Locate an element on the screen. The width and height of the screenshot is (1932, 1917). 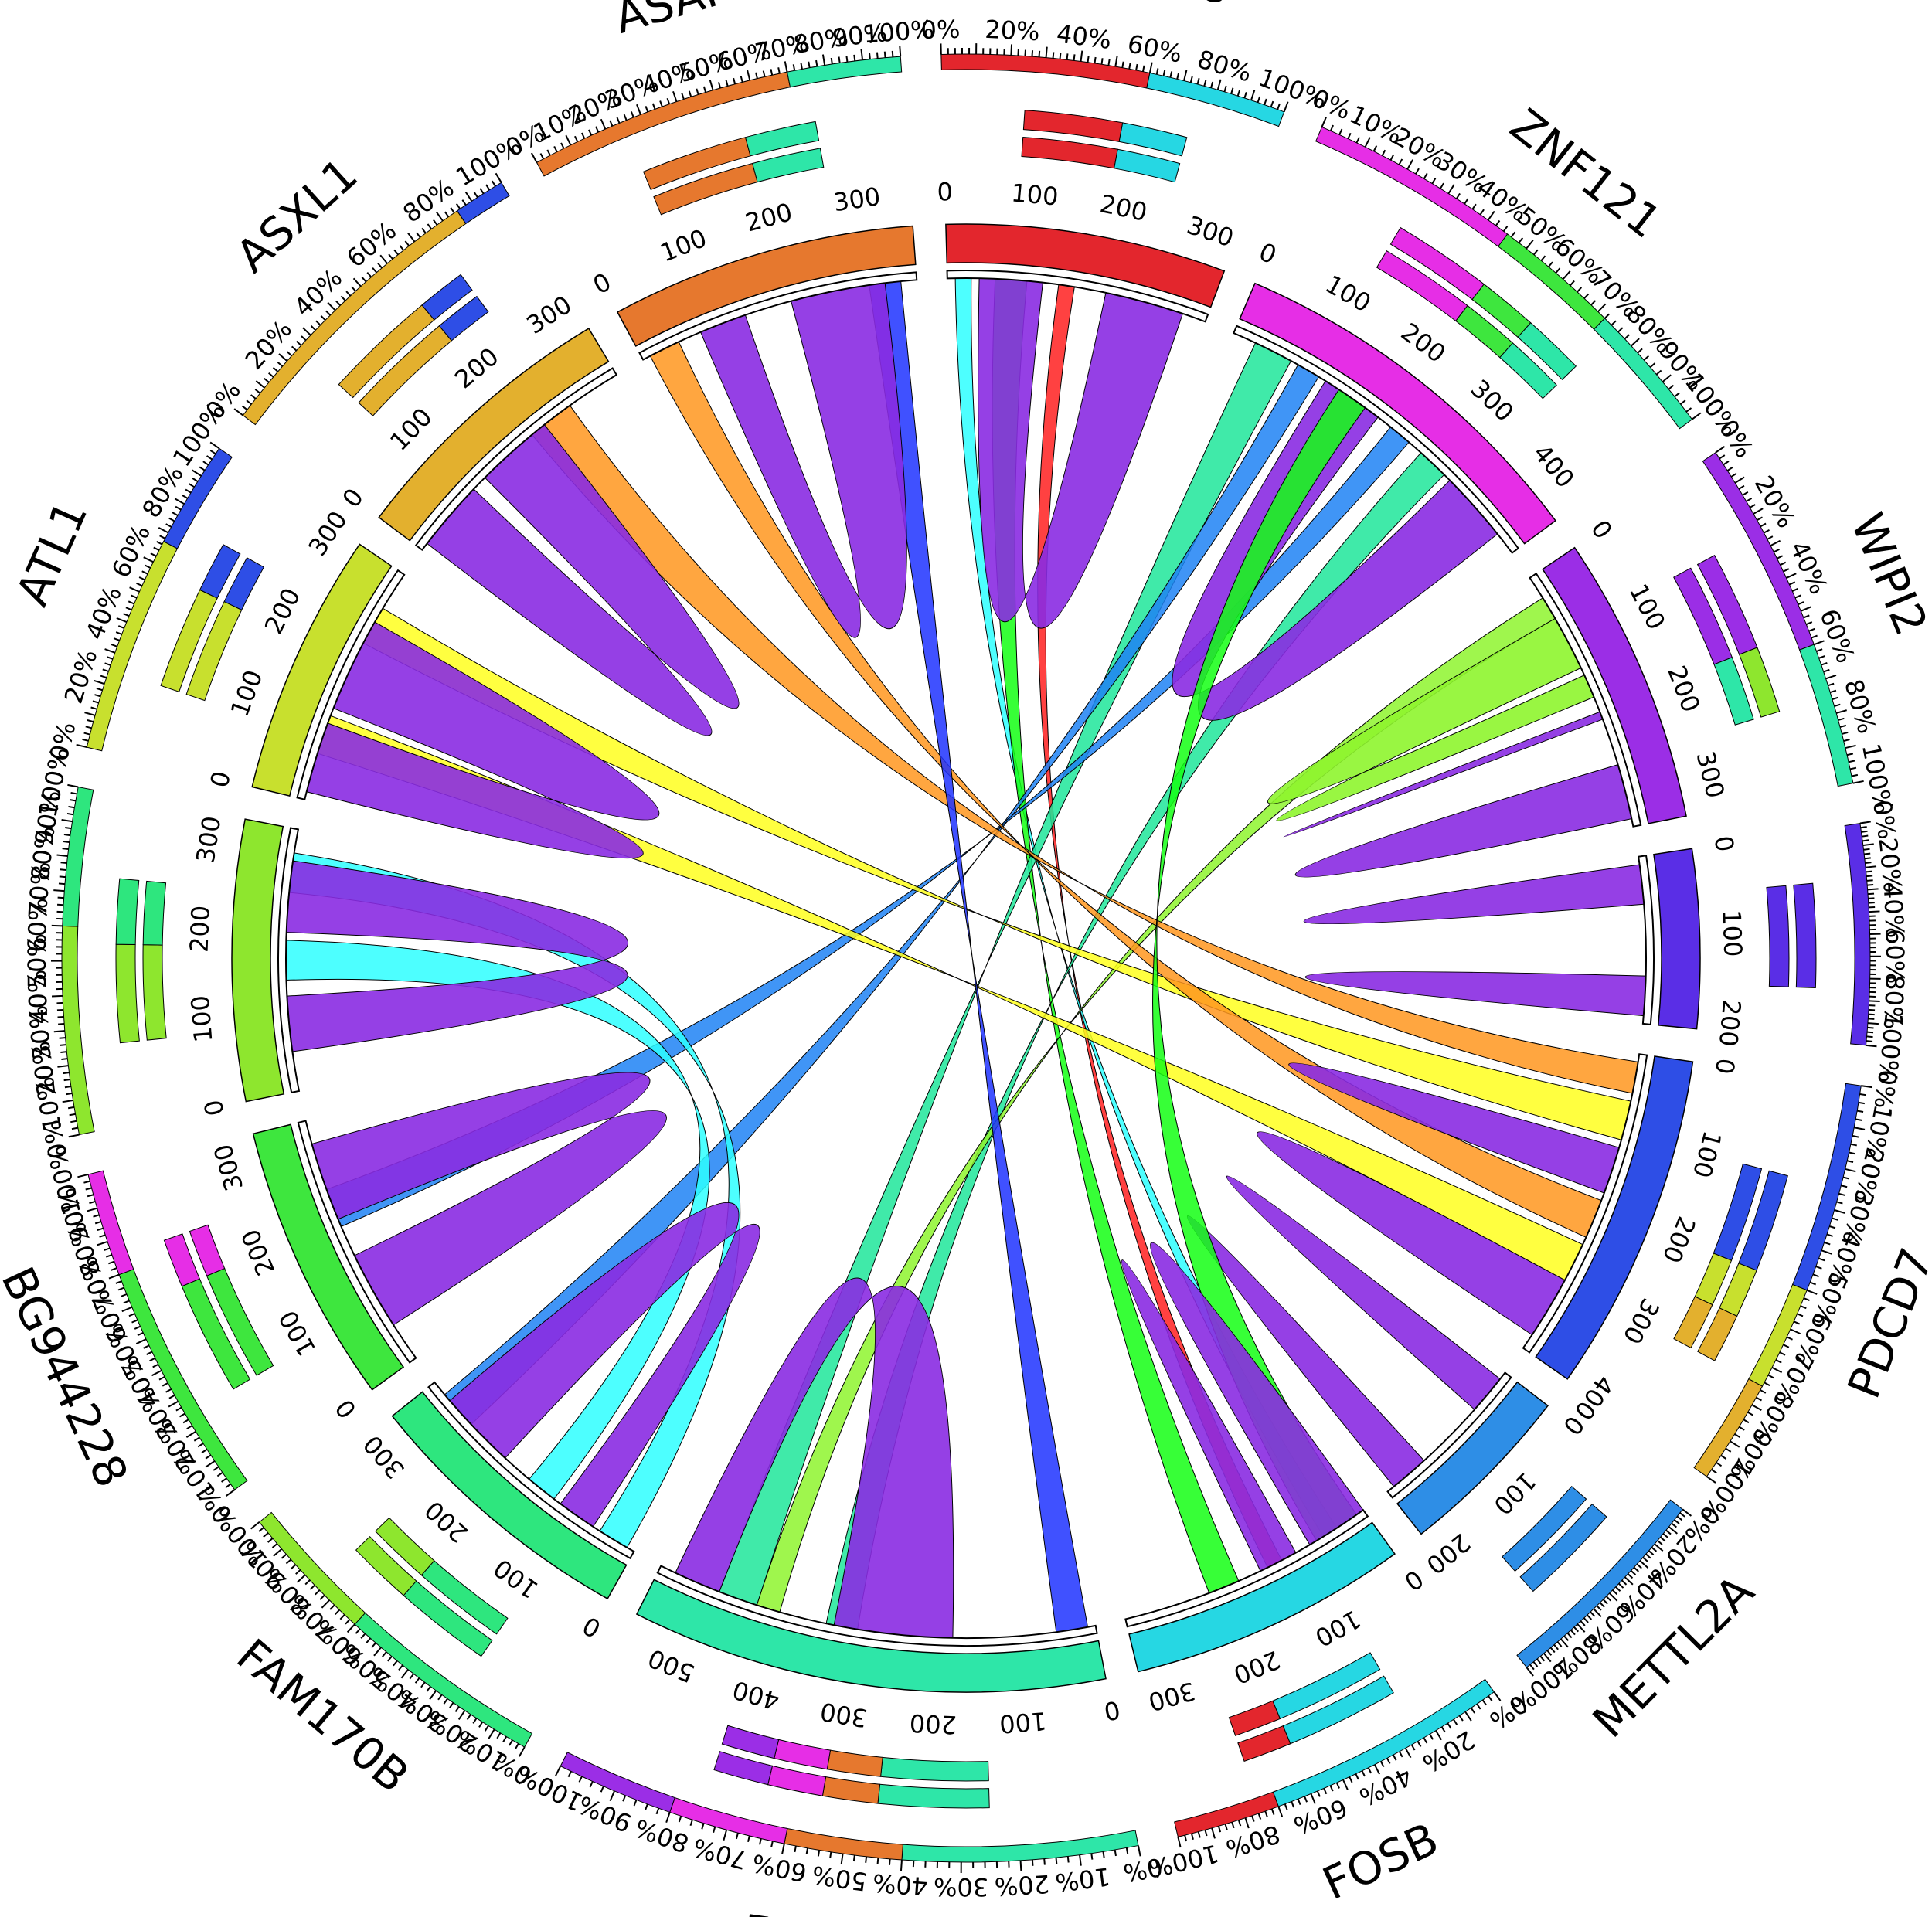
tick-label-asap1-100: 100 is located at coordinates (684, 246).